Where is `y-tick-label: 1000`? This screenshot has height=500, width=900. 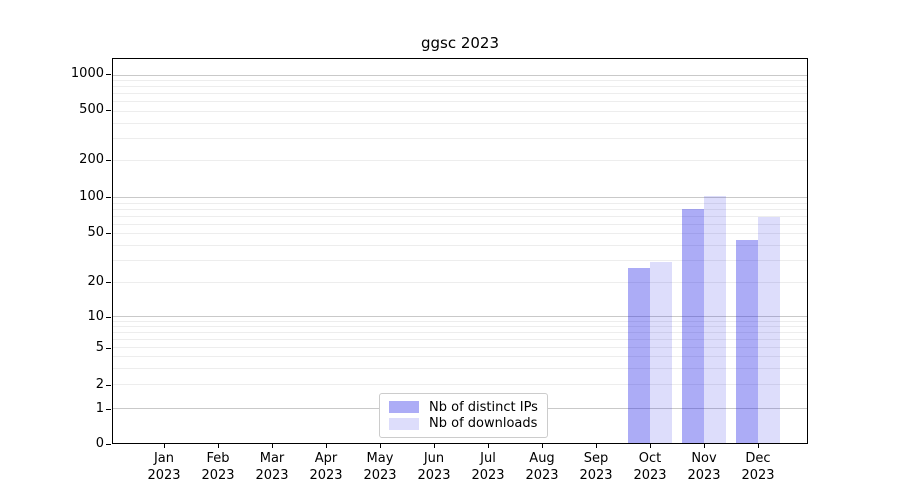 y-tick-label: 1000 is located at coordinates (87, 74).